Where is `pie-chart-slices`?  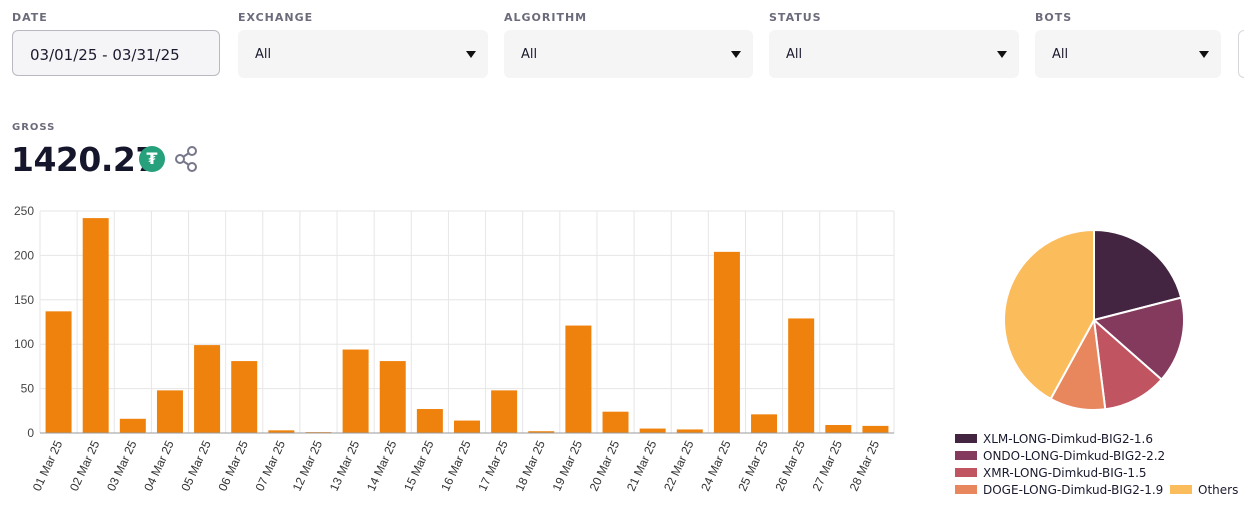
pie-chart-slices is located at coordinates (1094, 319).